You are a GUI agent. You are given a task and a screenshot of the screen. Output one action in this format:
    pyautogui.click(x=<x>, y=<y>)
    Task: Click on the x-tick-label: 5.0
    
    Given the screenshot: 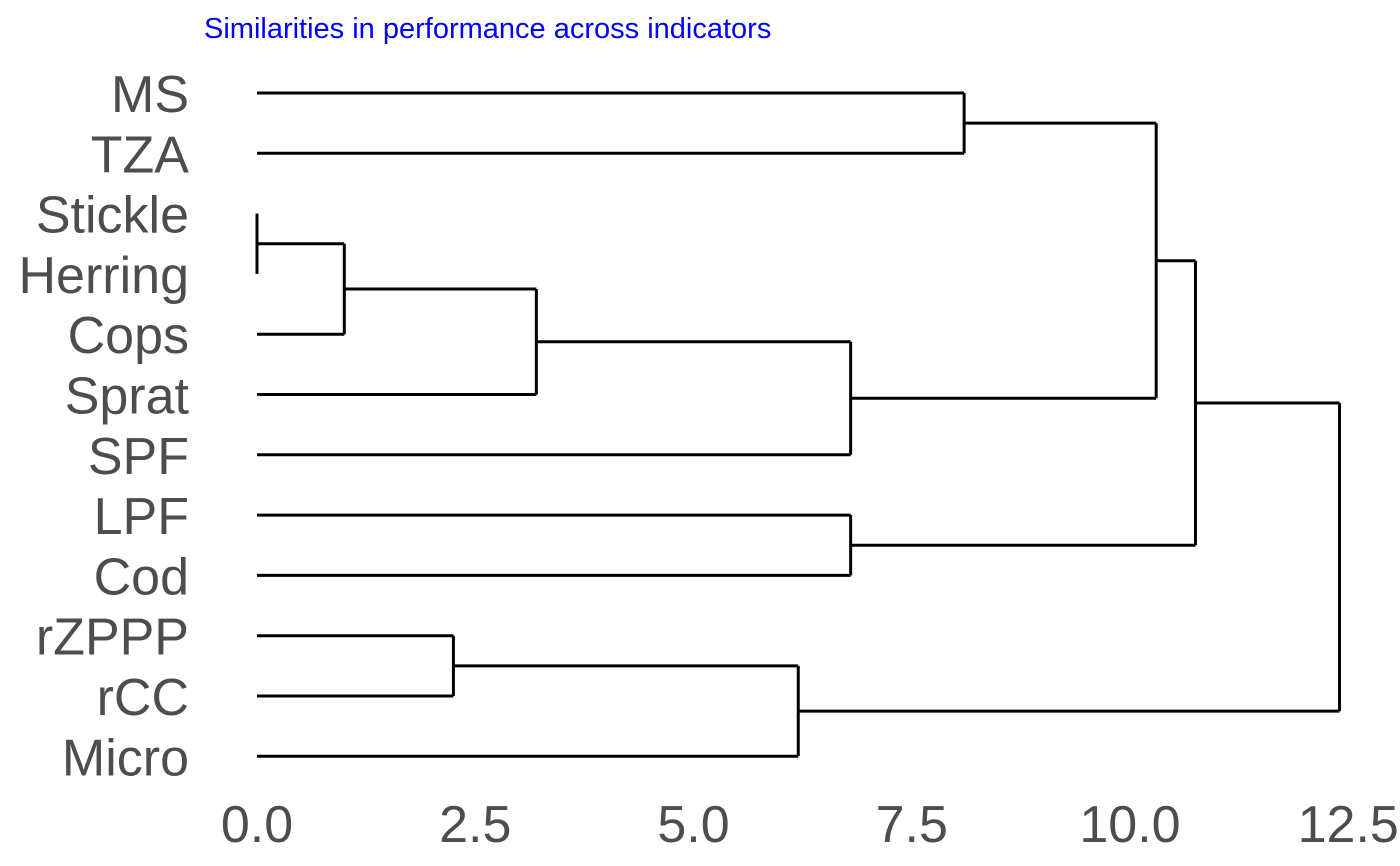 What is the action you would take?
    pyautogui.click(x=693, y=825)
    